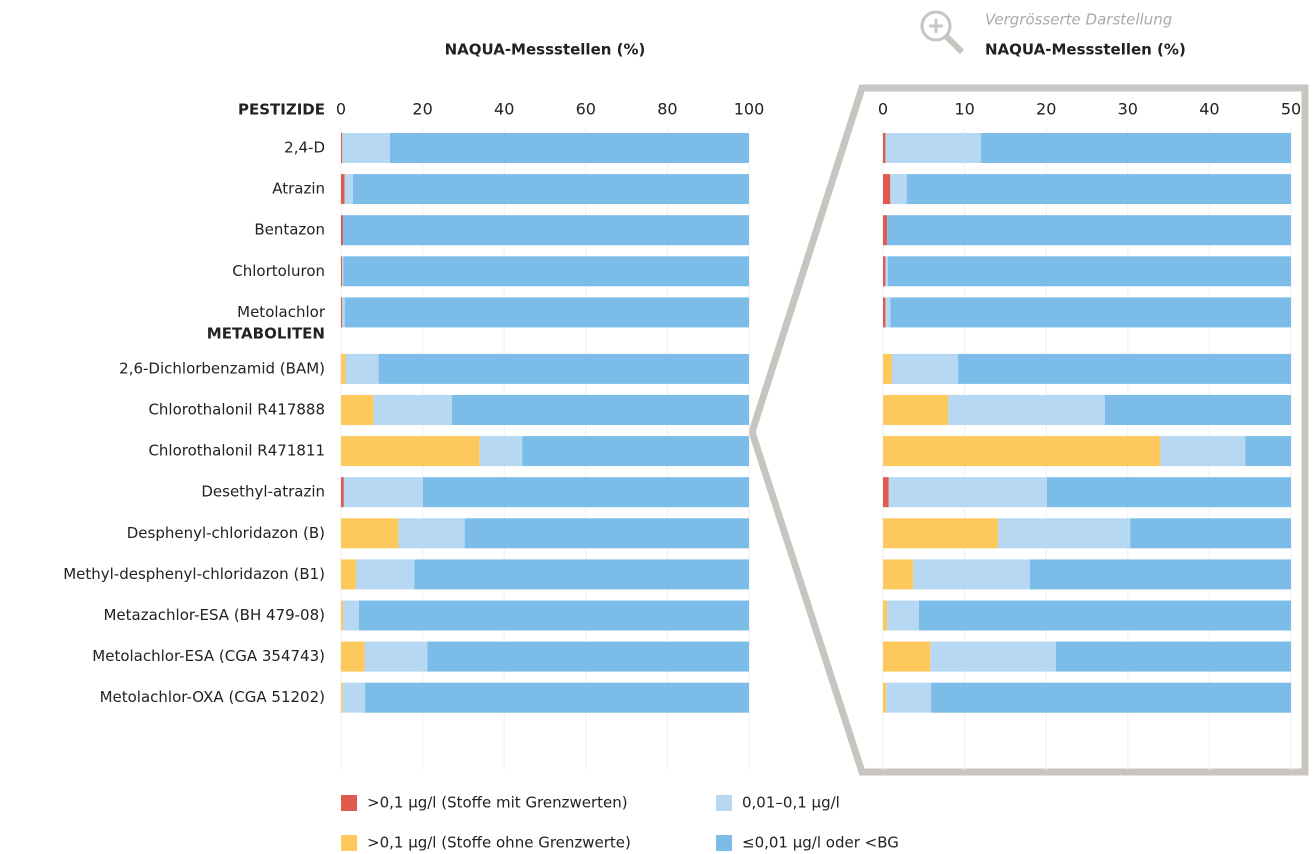 Image resolution: width=1314 pixels, height=854 pixels. I want to click on legend-label: ≤0,01 µg/l oder <BG, so click(820, 843).